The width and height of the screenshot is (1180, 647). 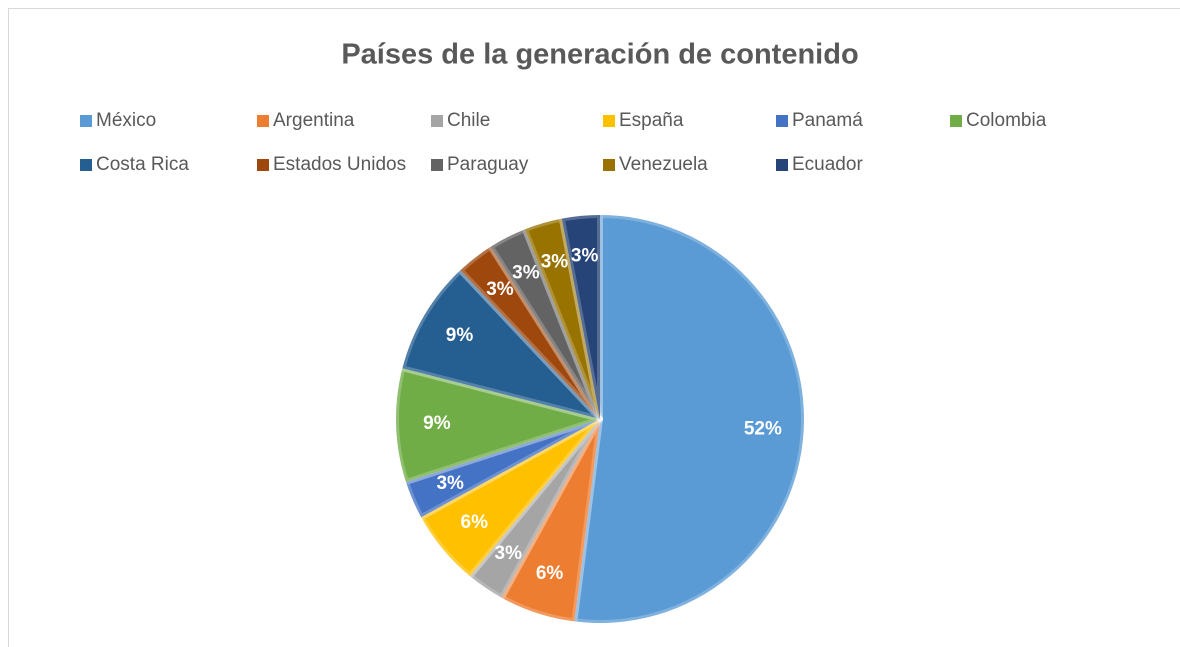 What do you see at coordinates (827, 120) in the screenshot?
I see `legend-label: Panamá` at bounding box center [827, 120].